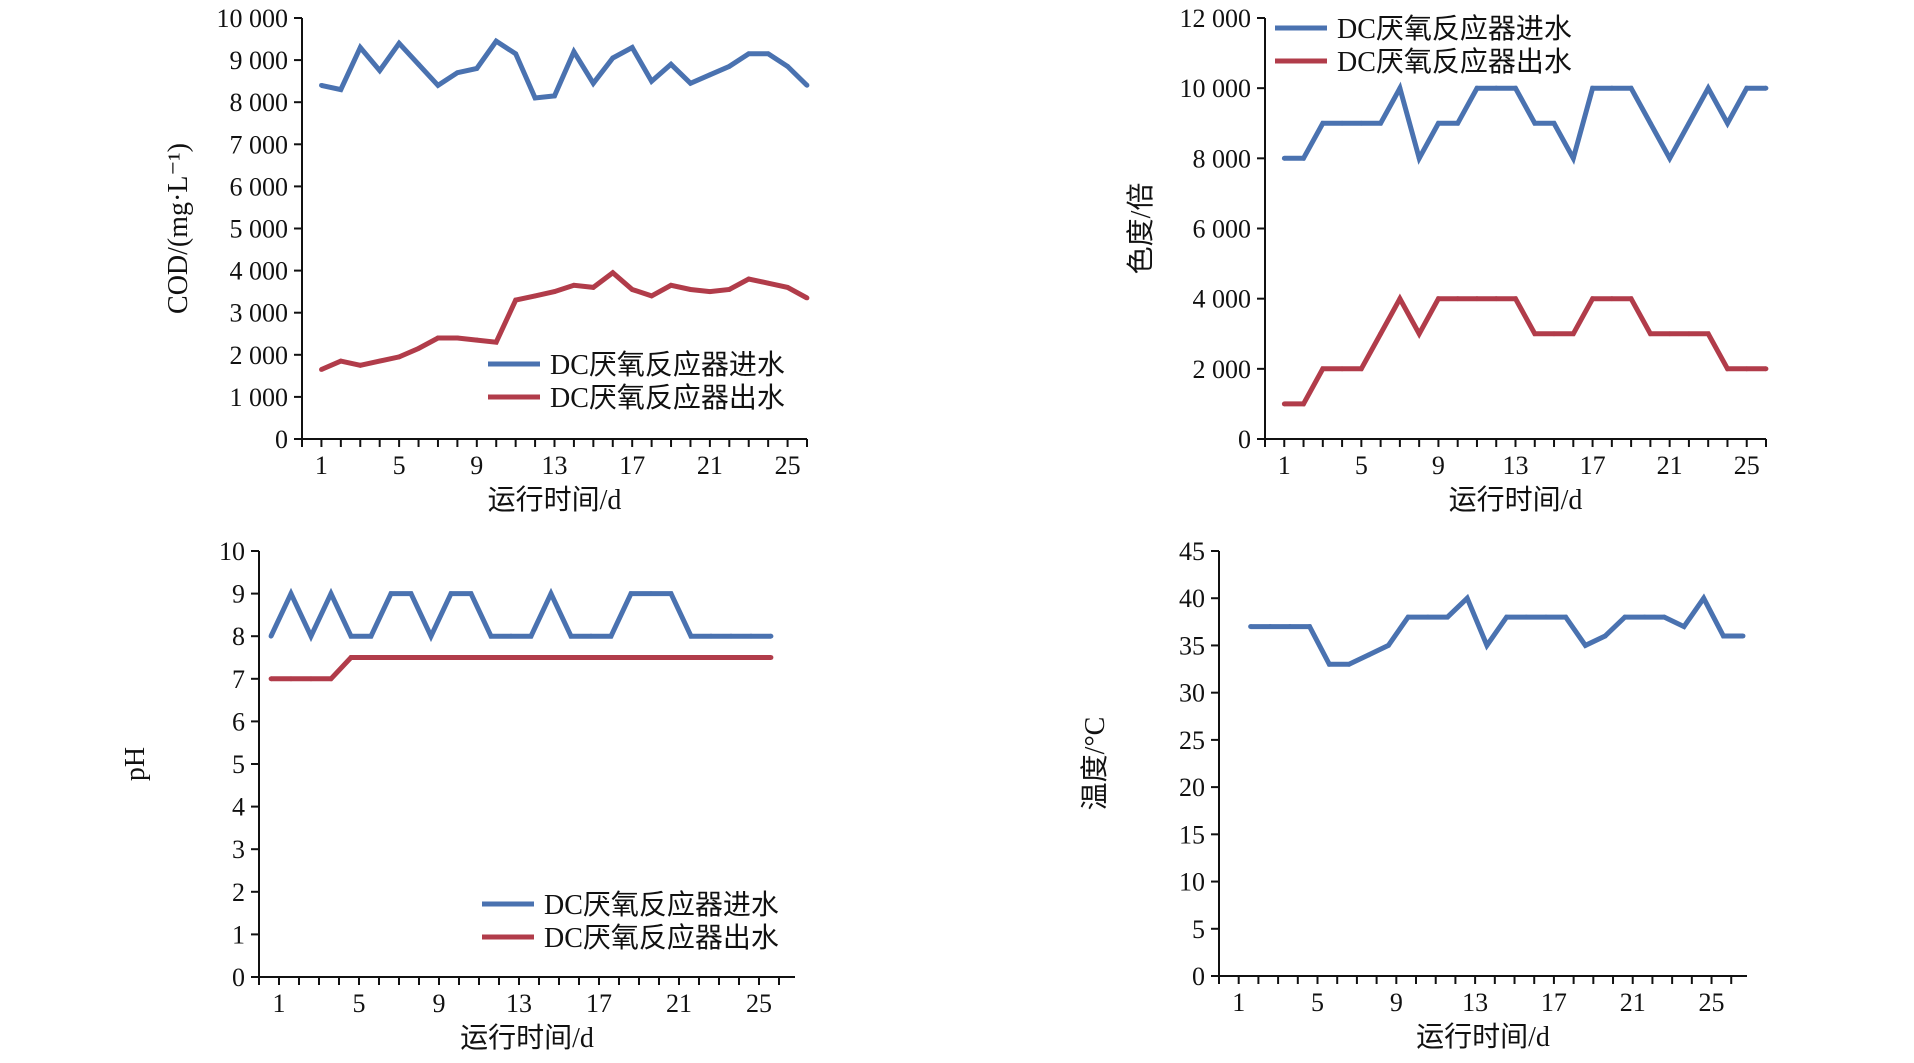  I want to click on x-tick-label: 9, so click(1396, 1002).